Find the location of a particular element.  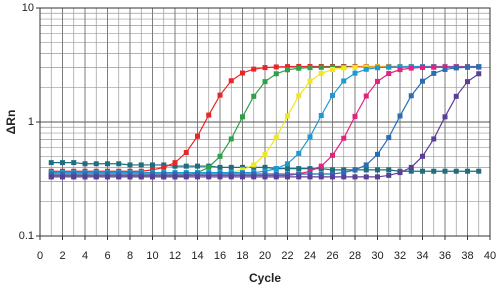

x-tick-label: 14 is located at coordinates (197, 256).